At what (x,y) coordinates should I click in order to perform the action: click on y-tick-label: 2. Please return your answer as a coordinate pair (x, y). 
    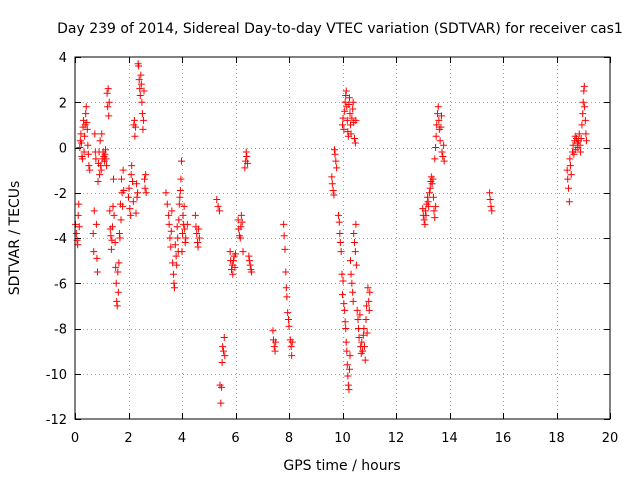
    Looking at the image, I should click on (63, 103).